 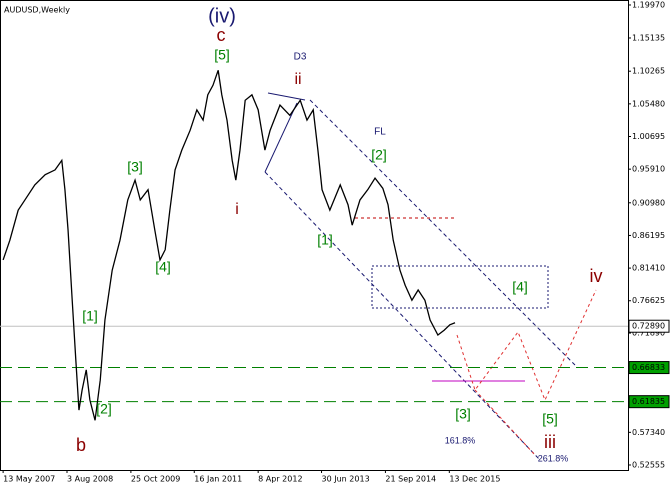 I want to click on wave-label: ii, so click(x=297, y=79).